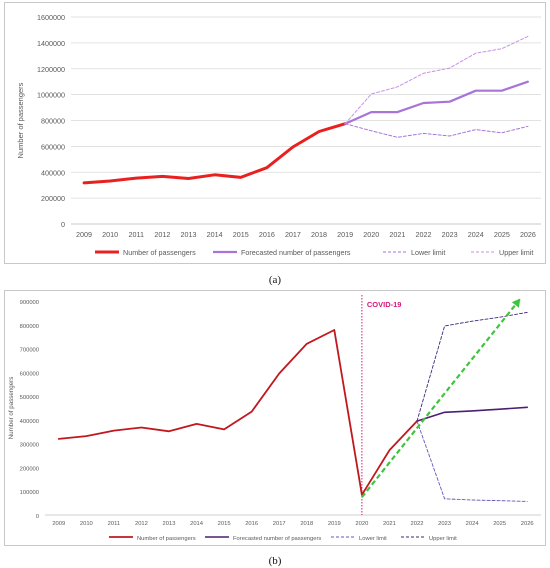 The height and width of the screenshot is (568, 550). I want to click on b-legend-label-1: Number of passengers, so click(166, 539).